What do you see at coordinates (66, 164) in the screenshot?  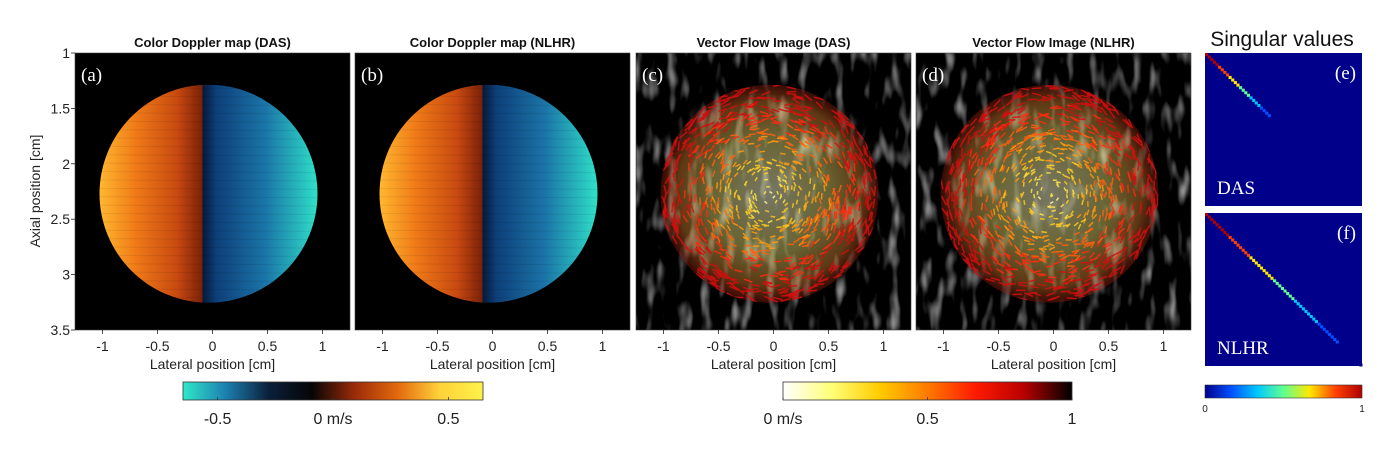 I see `y-tick-label: 2` at bounding box center [66, 164].